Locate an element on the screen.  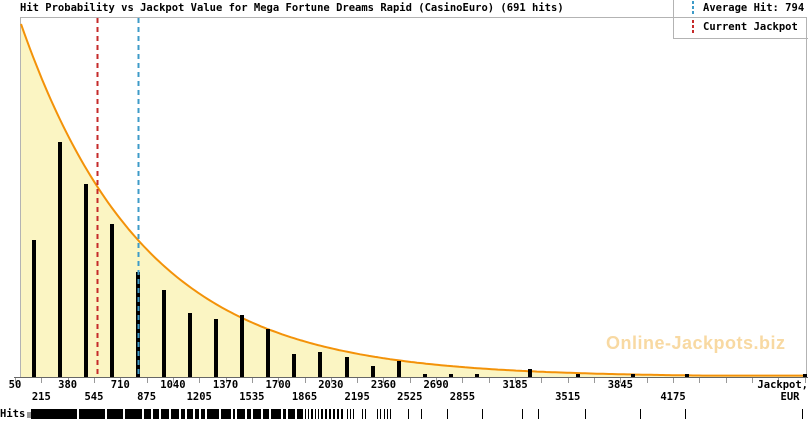
x-axis-label: 2195 is located at coordinates (357, 397).